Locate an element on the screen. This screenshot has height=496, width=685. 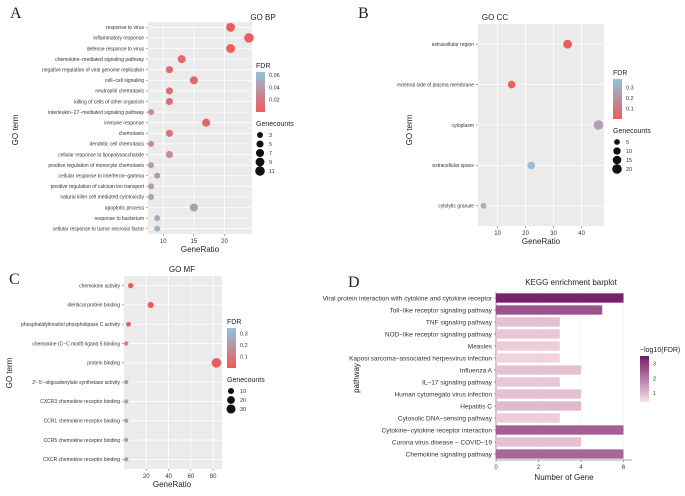
legend-size-title: Genecounts is located at coordinates (275, 124).